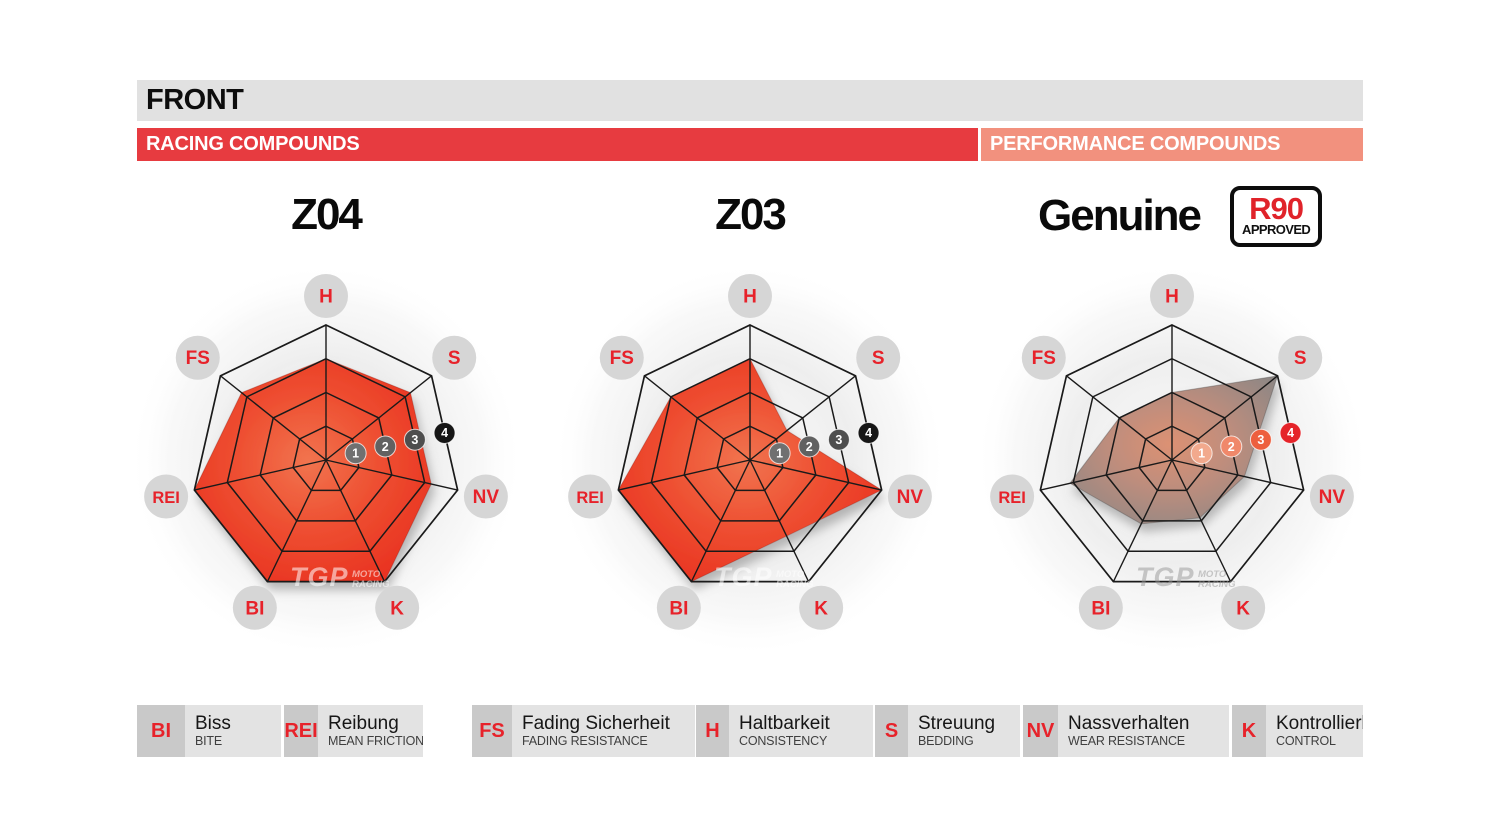 Image resolution: width=1500 pixels, height=820 pixels. What do you see at coordinates (1319, 723) in the screenshot?
I see `legend-term-german: Kontrollierbarkeit` at bounding box center [1319, 723].